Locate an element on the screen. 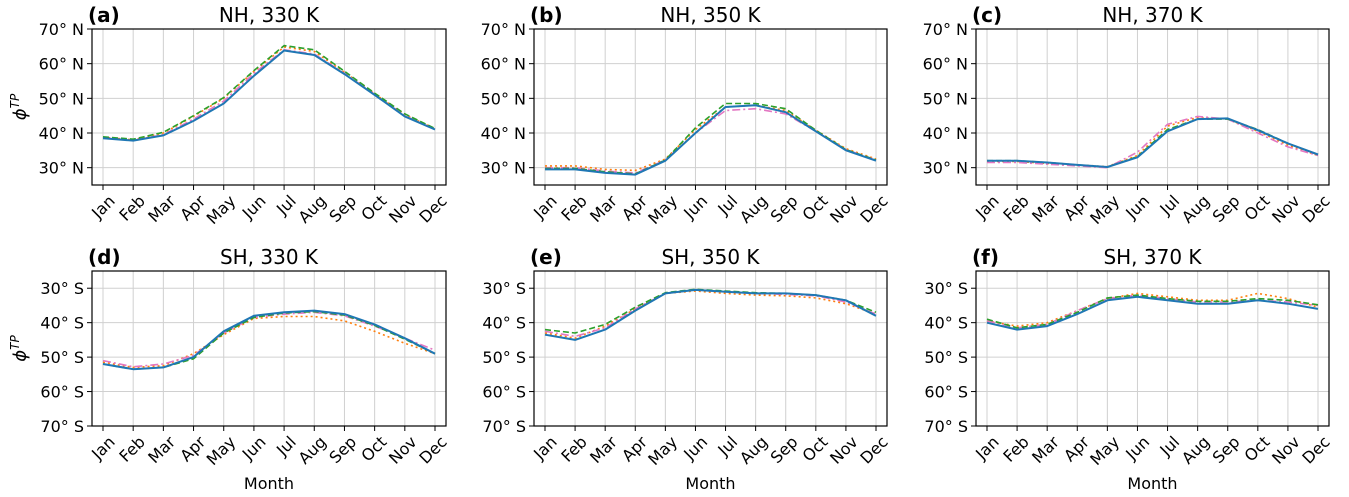 The image size is (1349, 497). panel-title: NH, 330 K is located at coordinates (269, 15).